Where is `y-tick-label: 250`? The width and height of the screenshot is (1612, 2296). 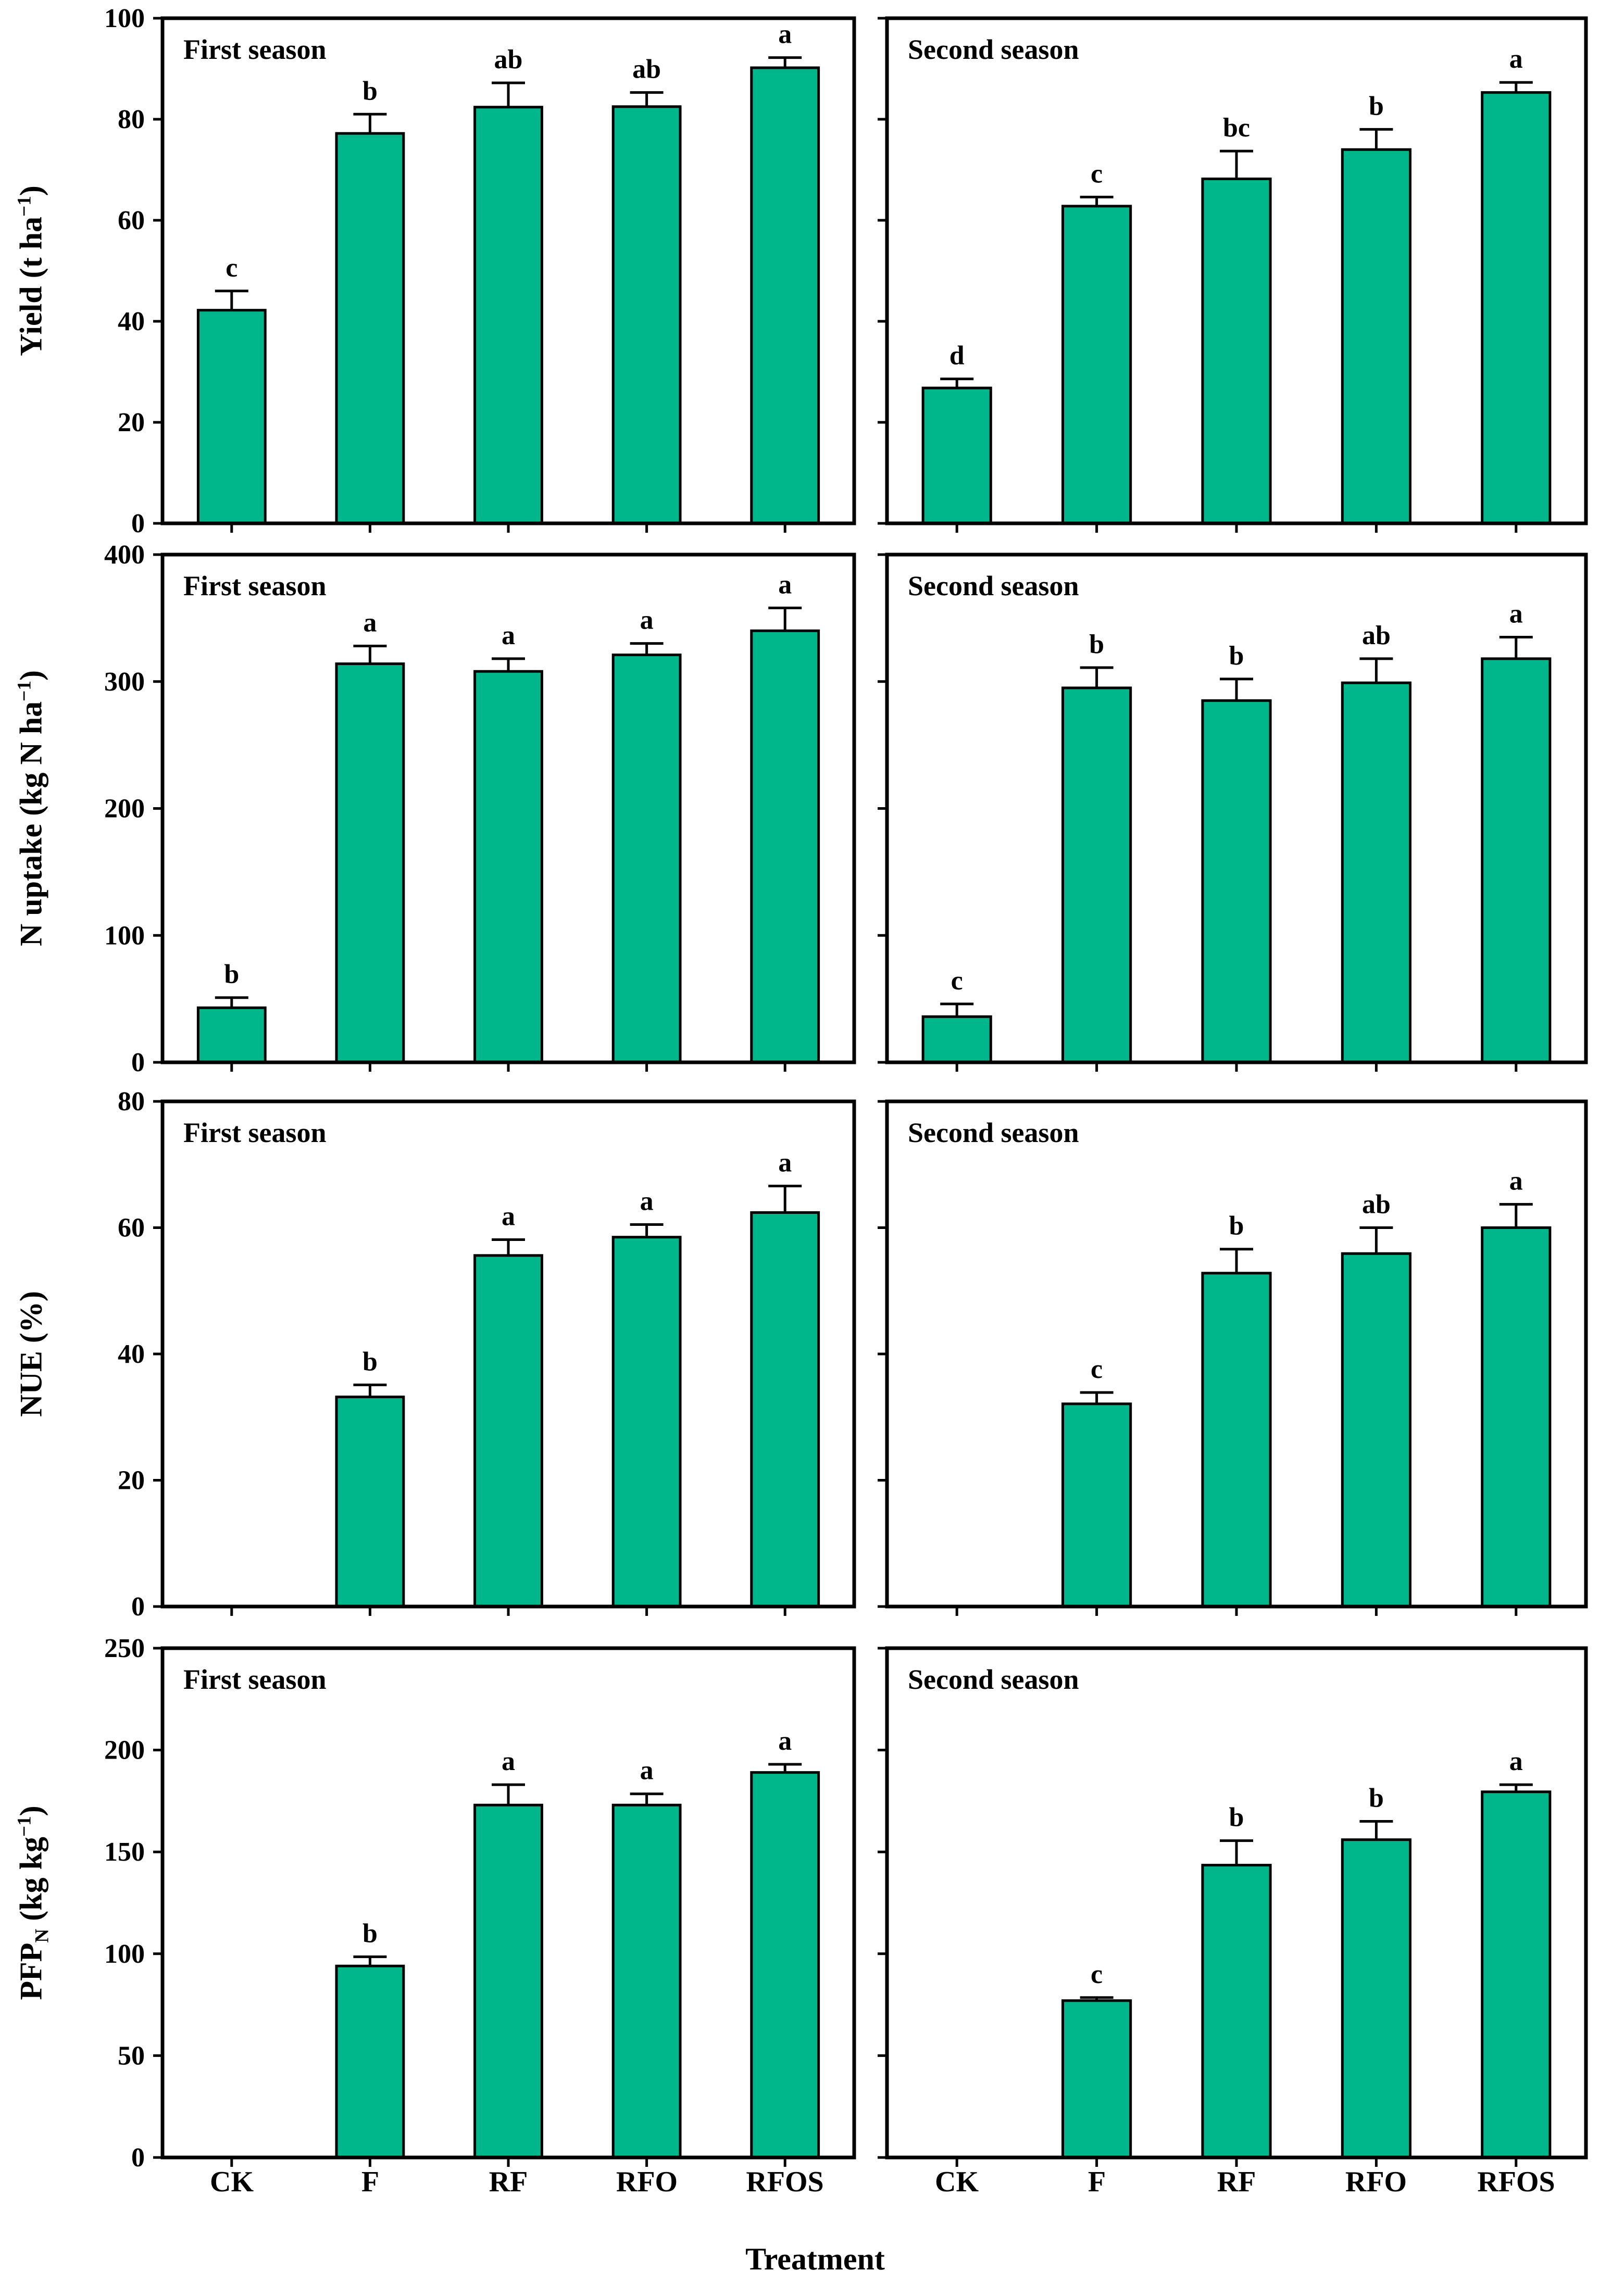
y-tick-label: 250 is located at coordinates (124, 1649).